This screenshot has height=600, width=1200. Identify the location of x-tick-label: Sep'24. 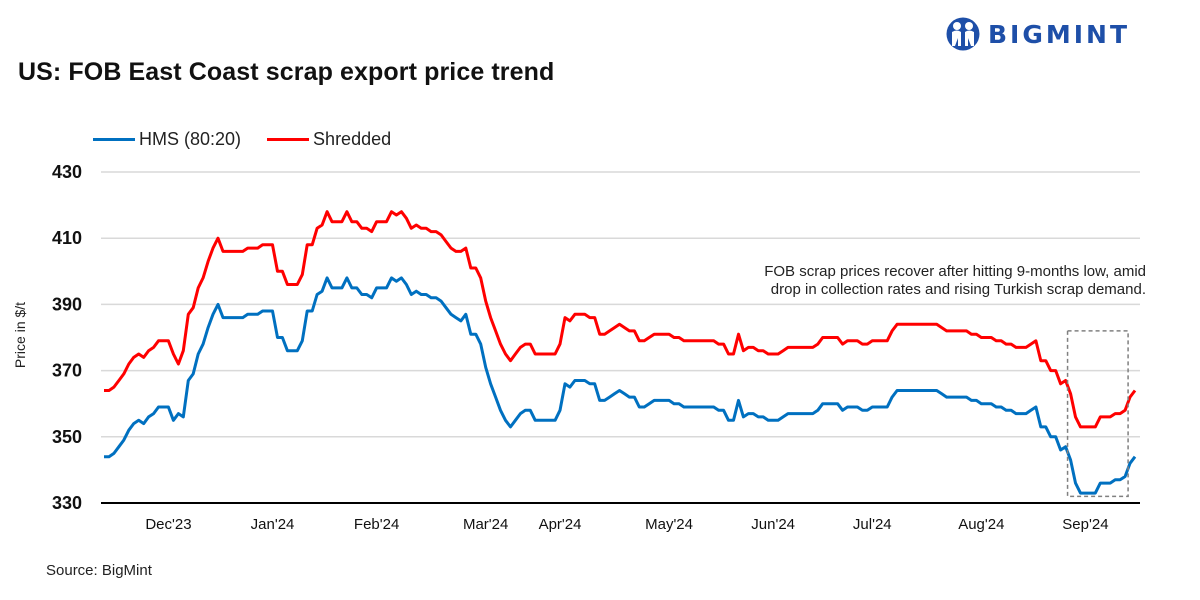
(1085, 524).